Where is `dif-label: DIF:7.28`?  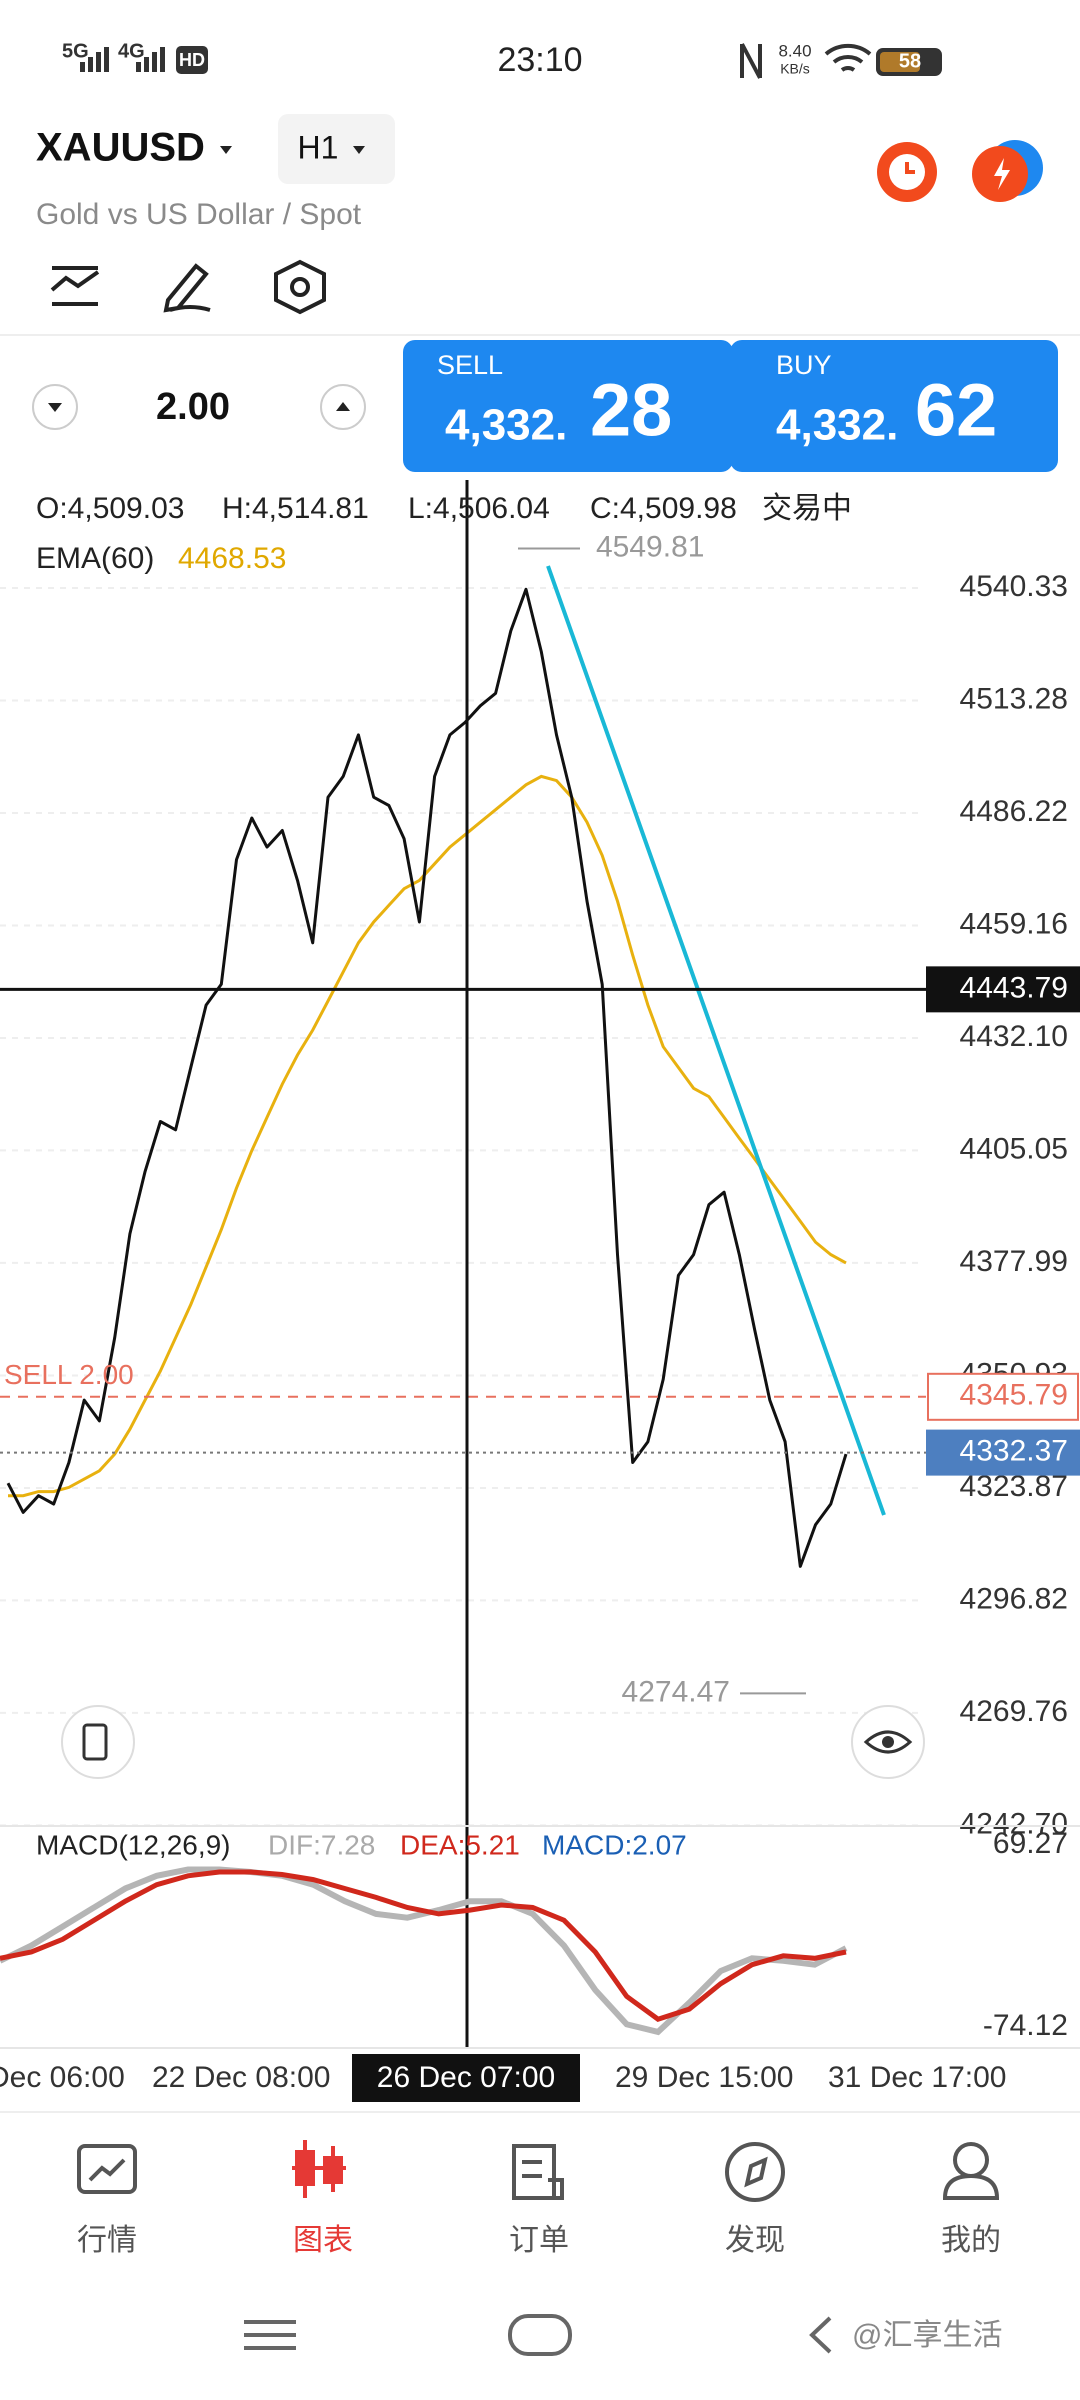
dif-label: DIF:7.28 is located at coordinates (321, 1844).